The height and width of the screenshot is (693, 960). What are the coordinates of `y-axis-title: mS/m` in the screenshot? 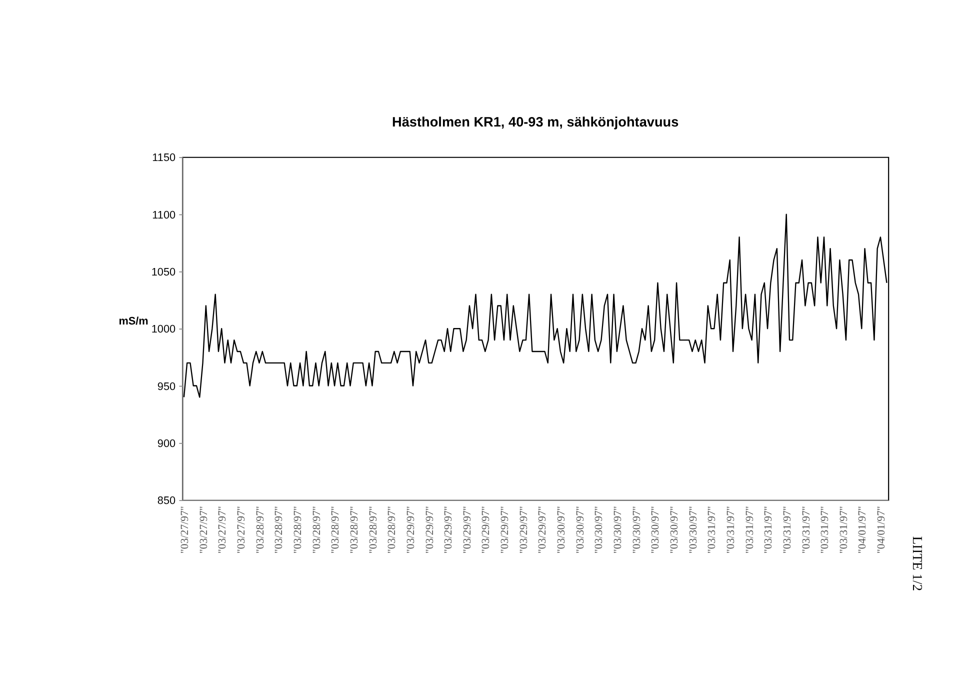 It's located at (133, 322).